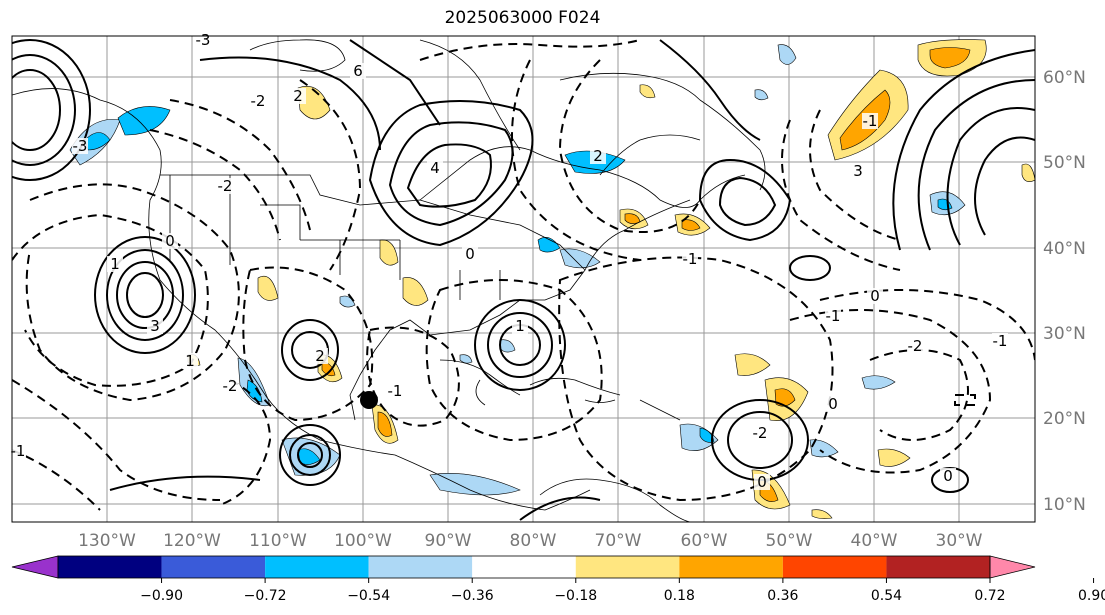  What do you see at coordinates (369, 400) in the screenshot?
I see `station-dot-marker` at bounding box center [369, 400].